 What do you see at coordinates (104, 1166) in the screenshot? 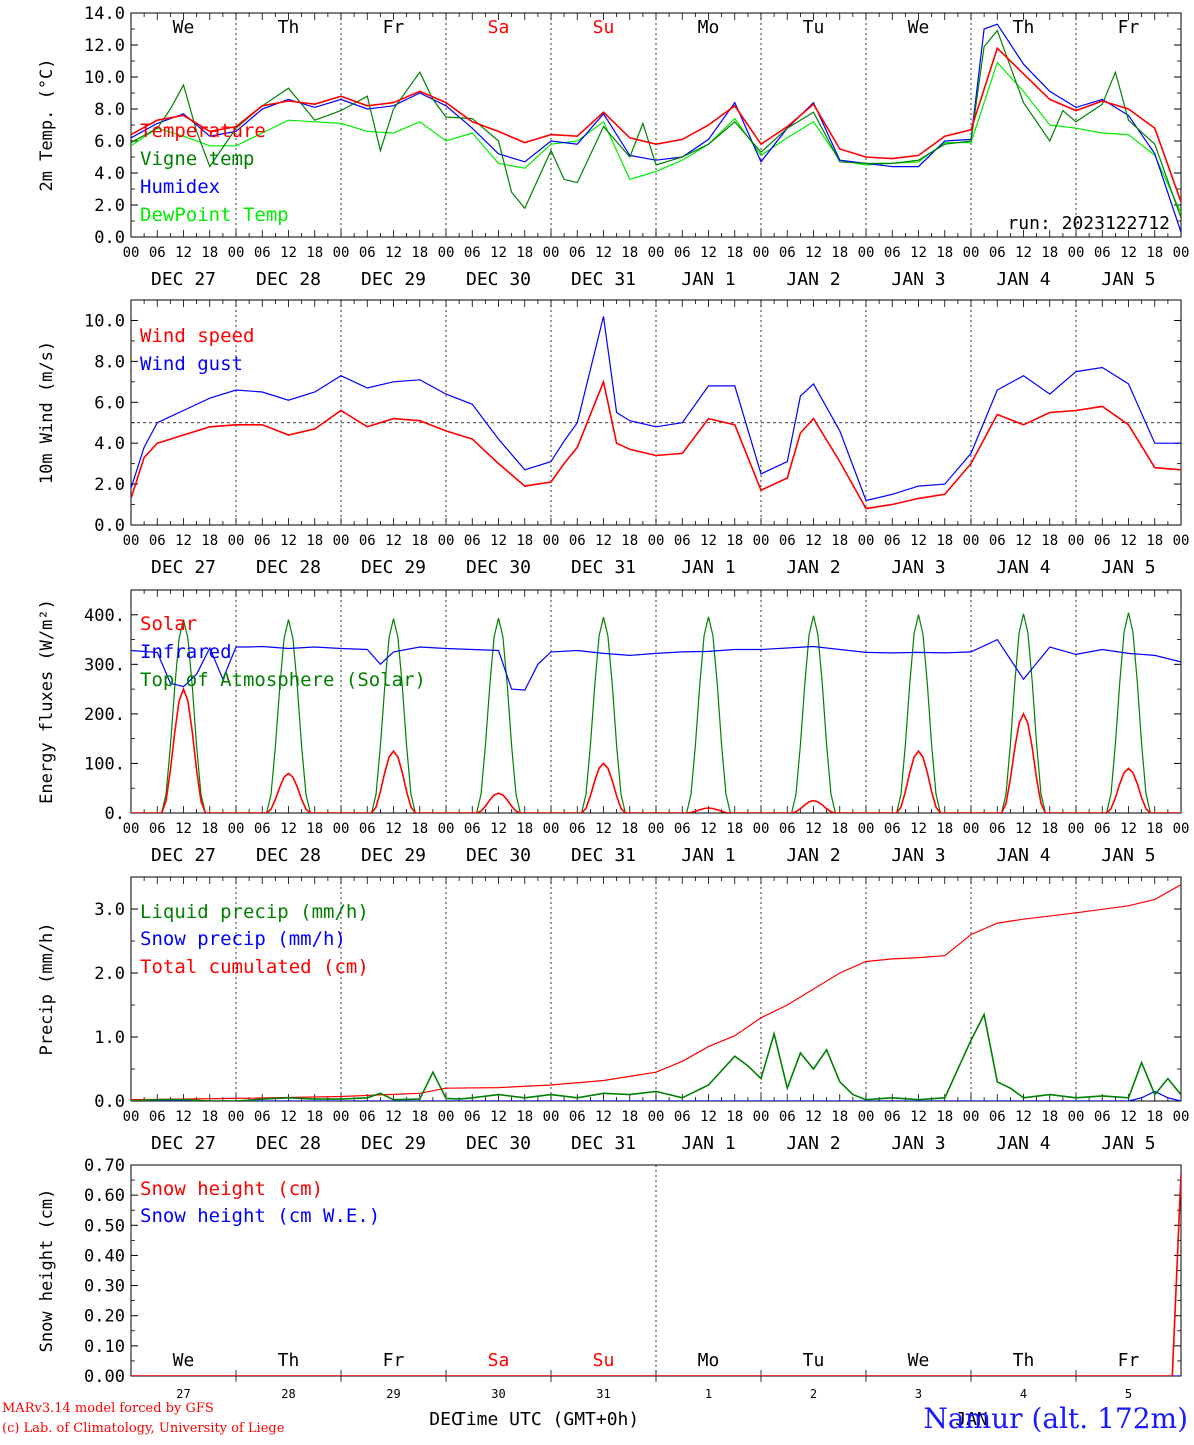
I see `y-tick-label: 0.70` at bounding box center [104, 1166].